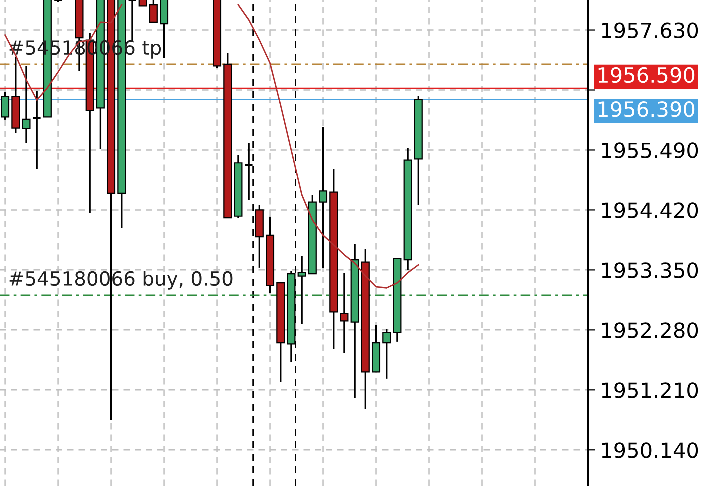 Image resolution: width=720 pixels, height=486 pixels. What do you see at coordinates (646, 110) in the screenshot?
I see `ref-line-label: 1956.390` at bounding box center [646, 110].